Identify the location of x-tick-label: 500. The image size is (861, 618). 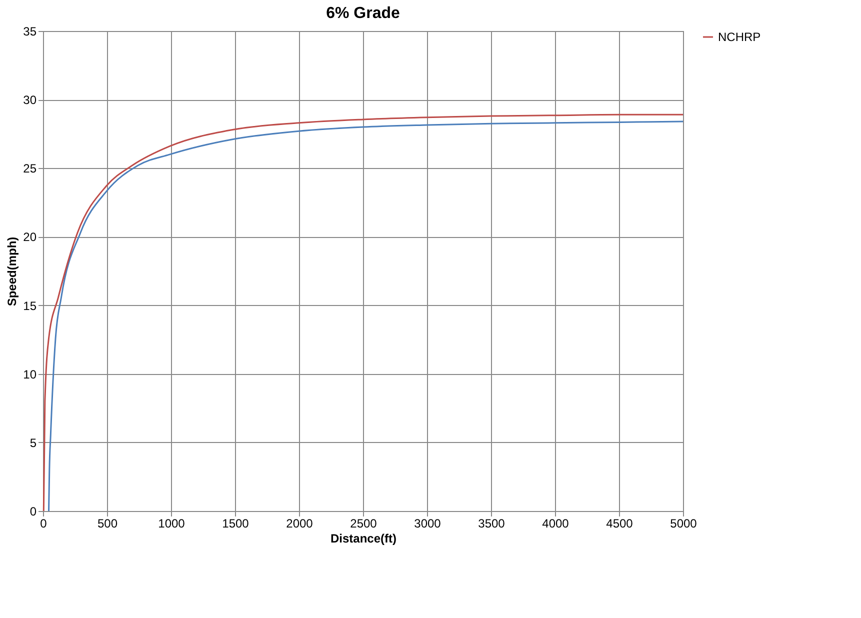
(107, 523).